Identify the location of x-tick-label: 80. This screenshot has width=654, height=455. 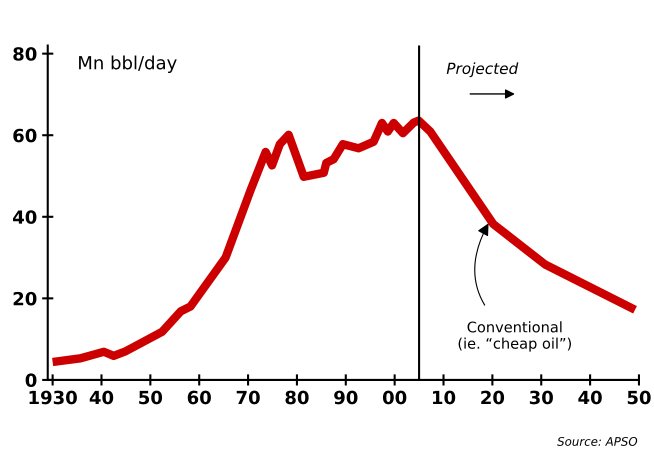
(297, 397).